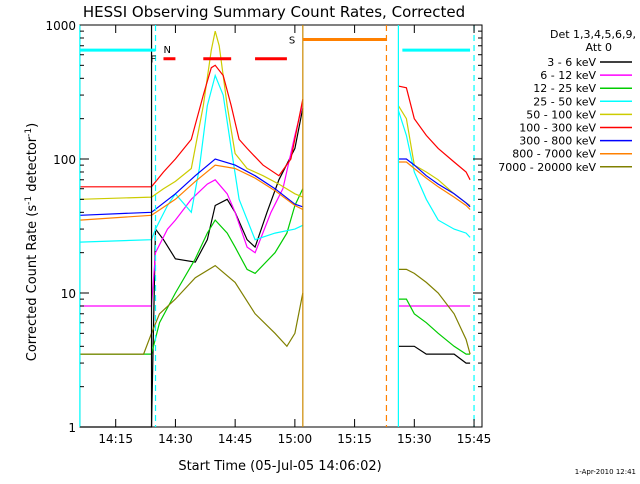 Image resolution: width=640 pixels, height=484 pixels. I want to click on x-tick-label-2: 14:30, so click(175, 439).